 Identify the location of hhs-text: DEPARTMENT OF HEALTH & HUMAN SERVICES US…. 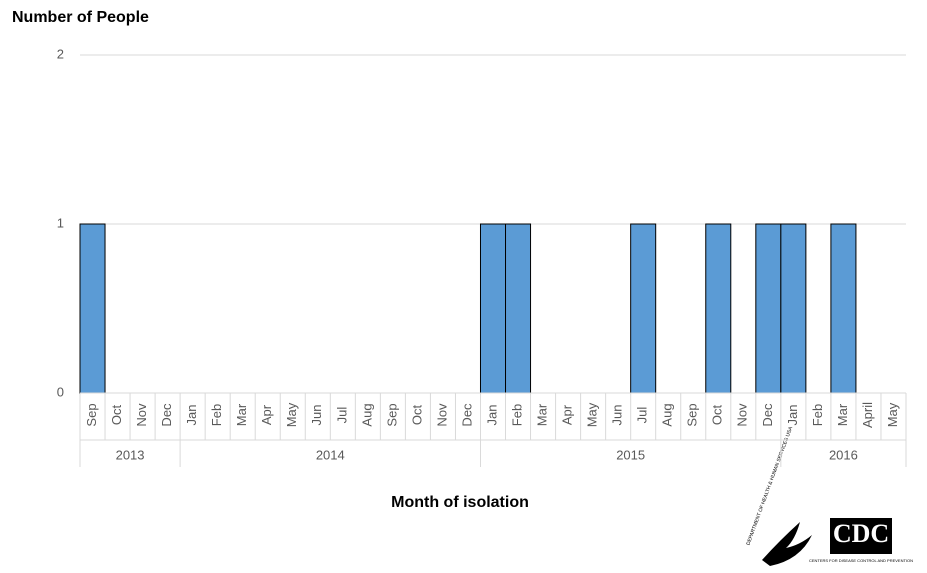
(769, 485).